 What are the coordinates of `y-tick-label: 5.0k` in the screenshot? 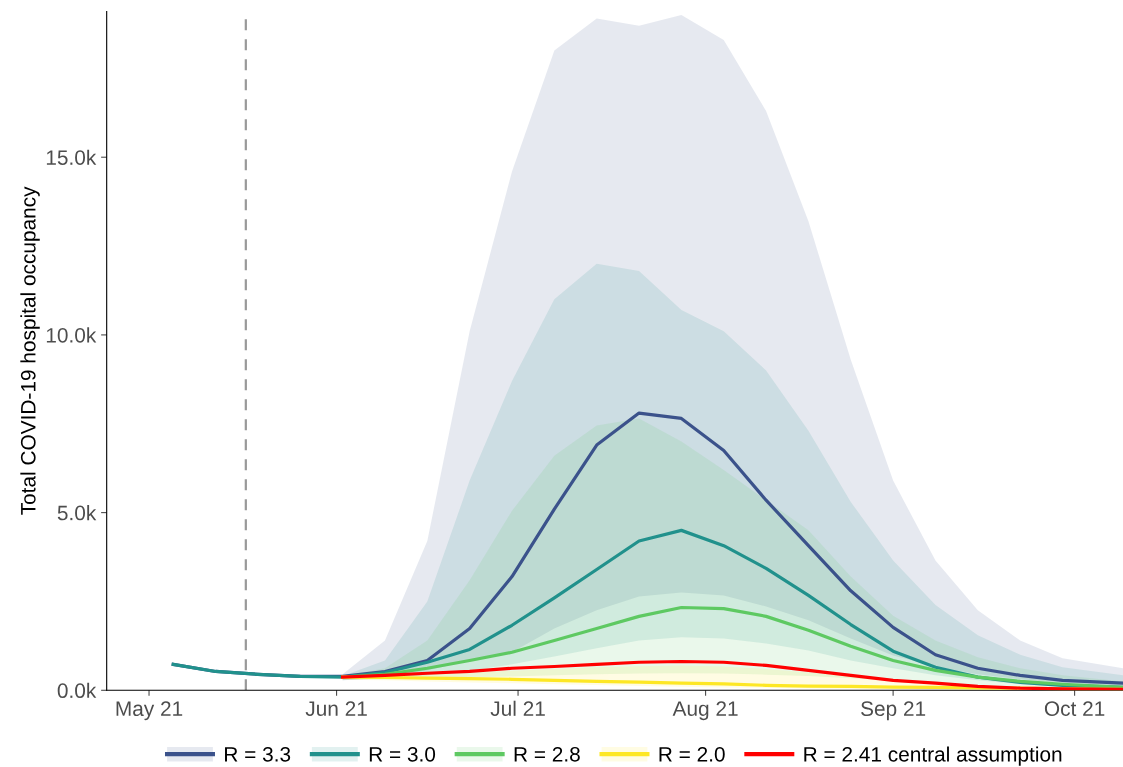 It's located at (77, 513).